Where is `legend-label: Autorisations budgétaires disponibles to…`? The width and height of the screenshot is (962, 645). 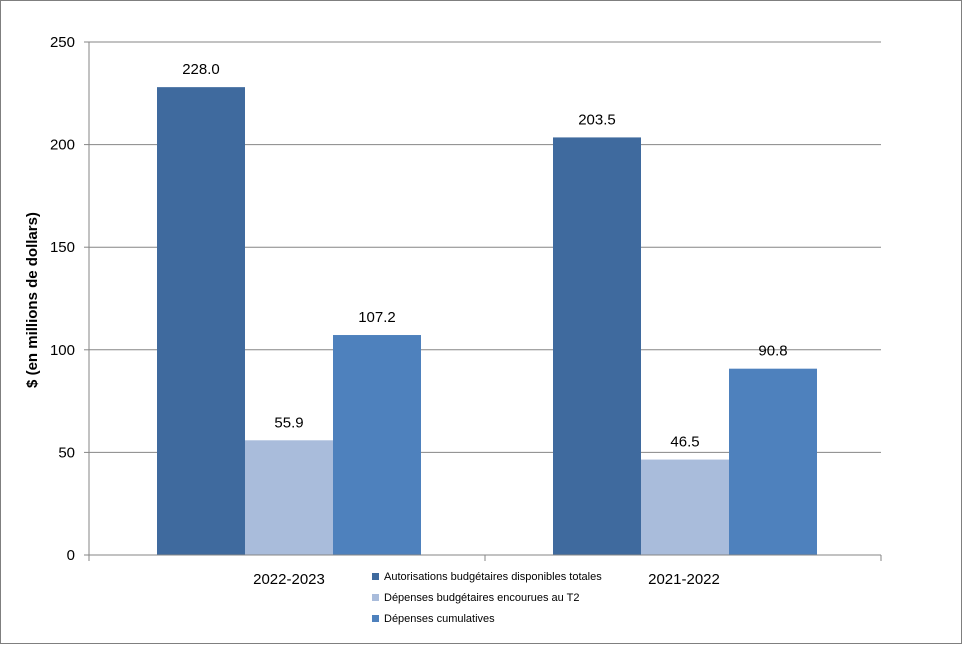
legend-label: Autorisations budgétaires disponibles to… is located at coordinates (493, 577).